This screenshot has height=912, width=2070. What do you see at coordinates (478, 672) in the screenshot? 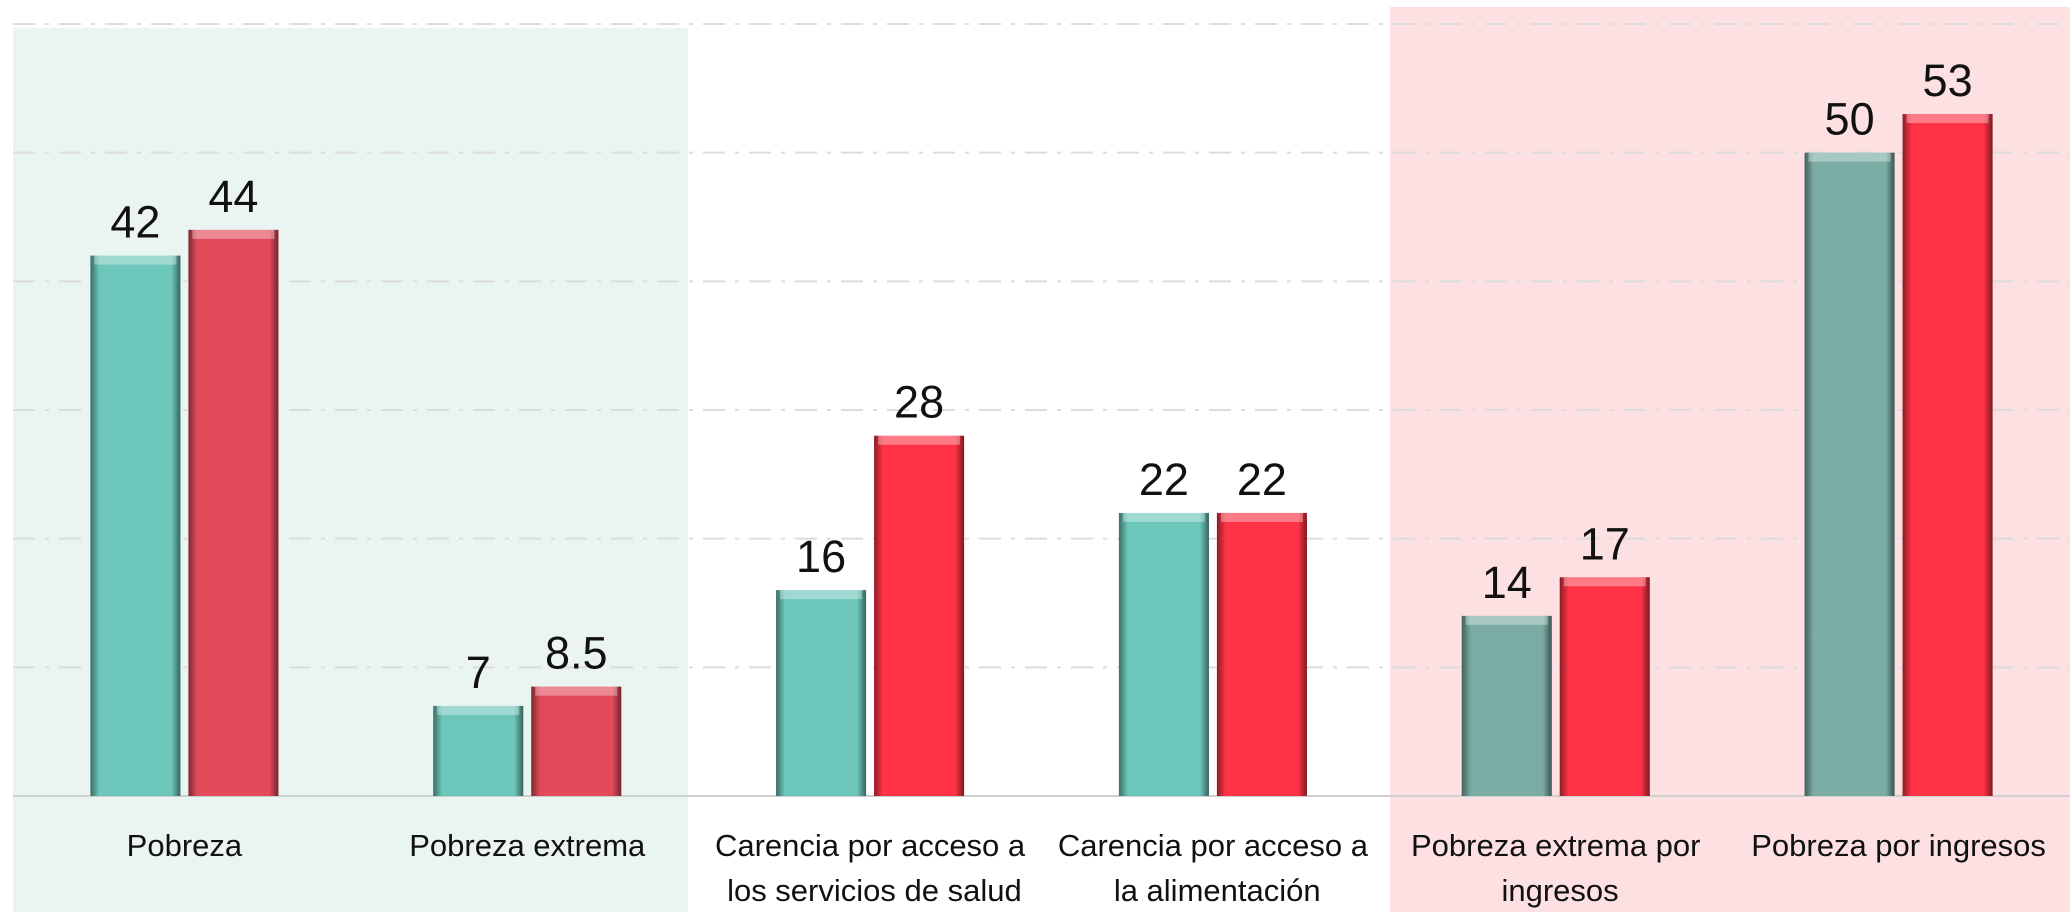
I see `value-label: 7` at bounding box center [478, 672].